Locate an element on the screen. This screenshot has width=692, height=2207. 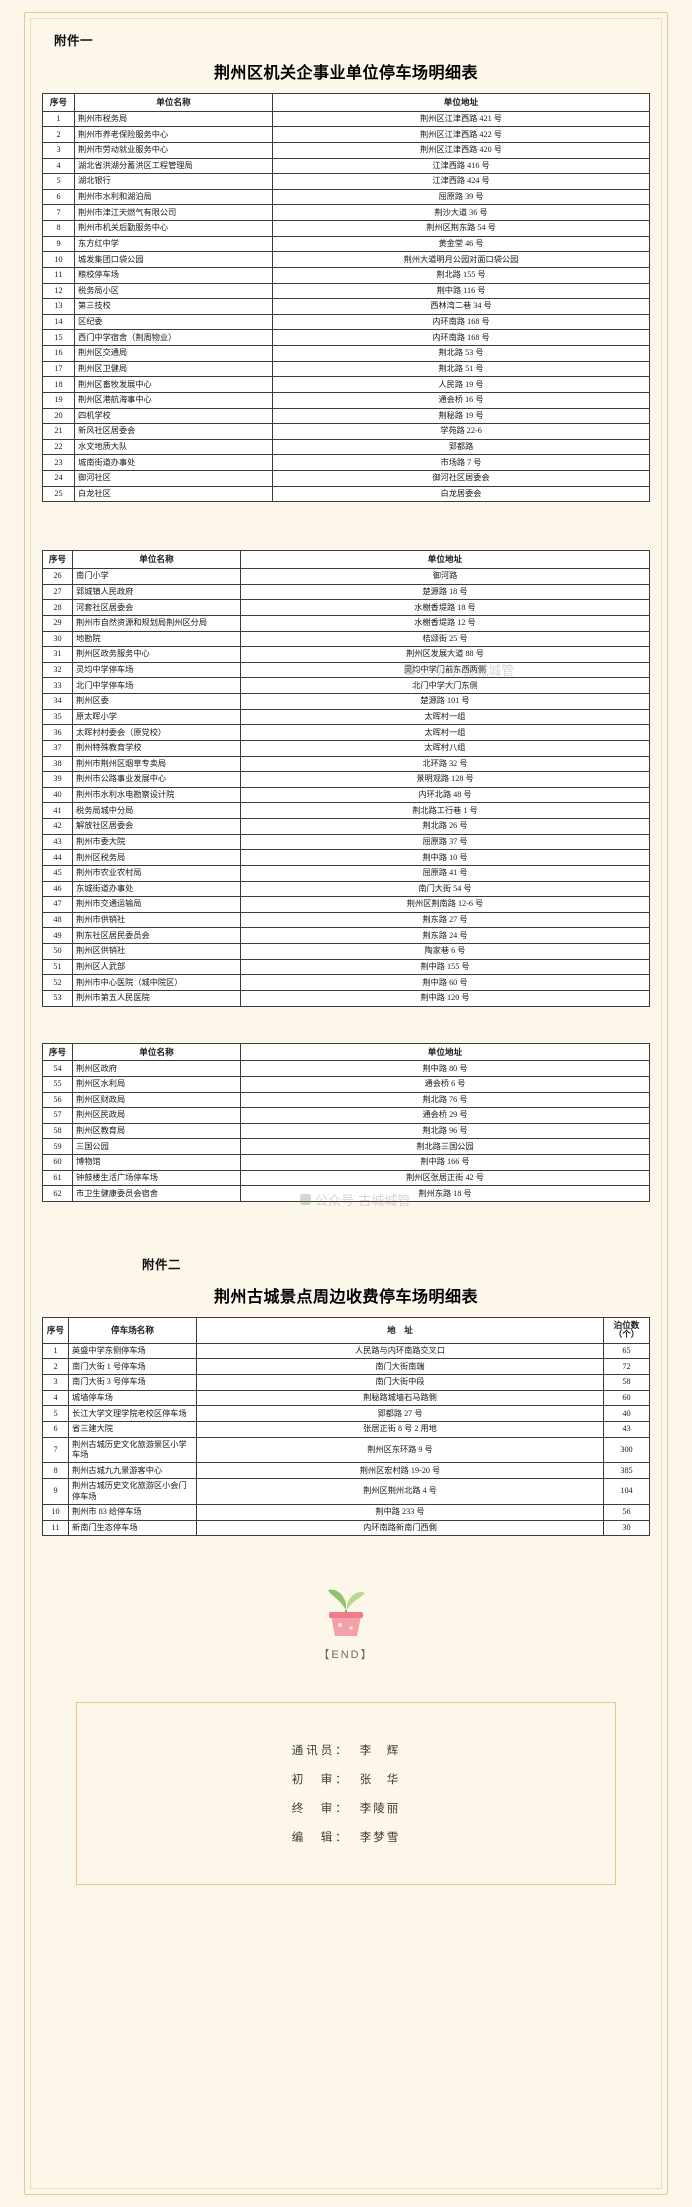
cell-unit-address: 西林湾二巷 34 号 is located at coordinates (461, 306).